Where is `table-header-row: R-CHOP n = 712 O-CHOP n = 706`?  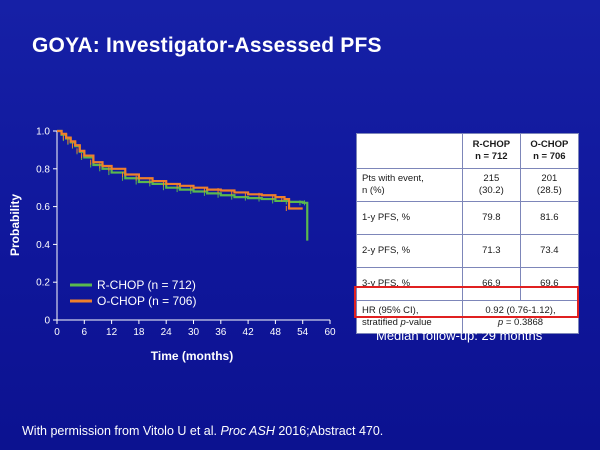
table-header-row: R-CHOP n = 712 O-CHOP n = 706 is located at coordinates (468, 151).